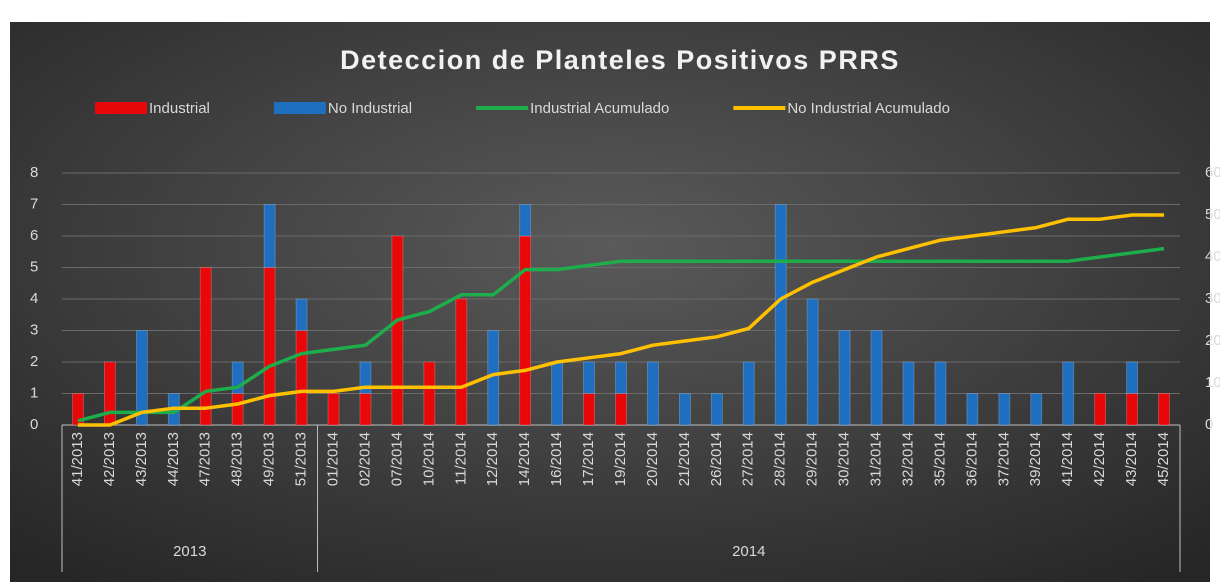 The height and width of the screenshot is (582, 1220). I want to click on x-tick-label: 48/2013, so click(237, 459).